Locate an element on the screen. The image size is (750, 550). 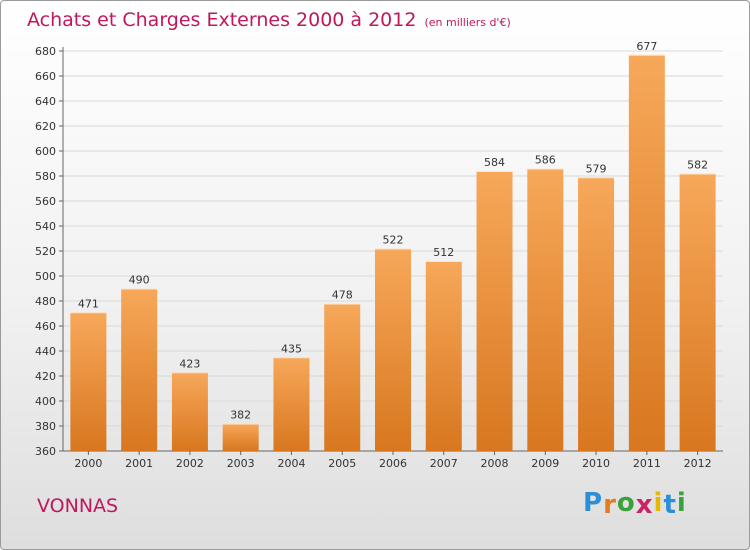
x-tick-label: 2011 is located at coordinates (647, 463).